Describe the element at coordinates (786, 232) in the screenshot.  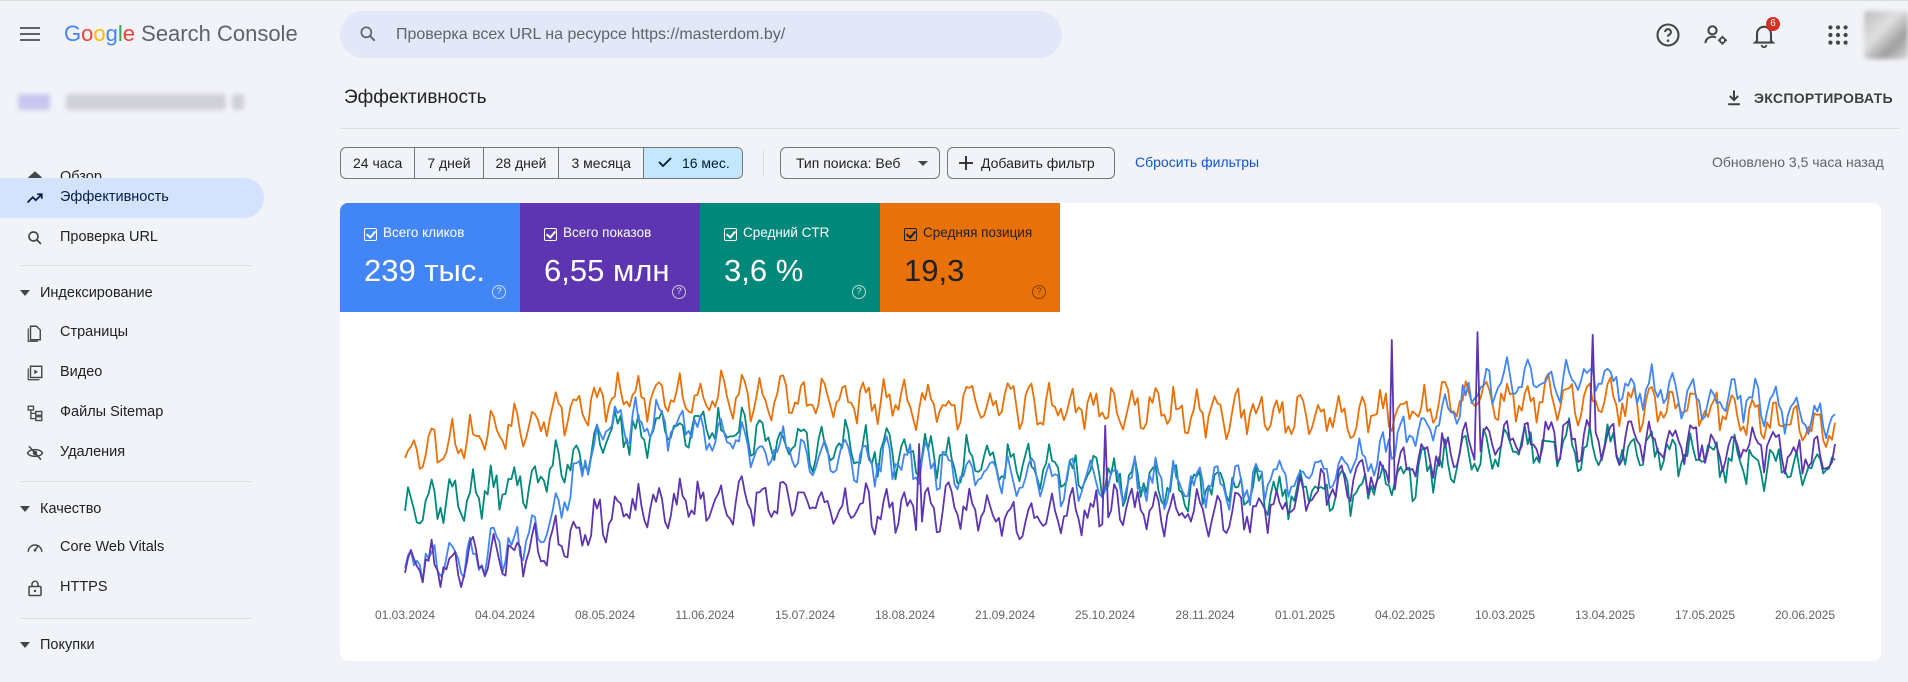
I see `metric-label: Средний CTR` at that location.